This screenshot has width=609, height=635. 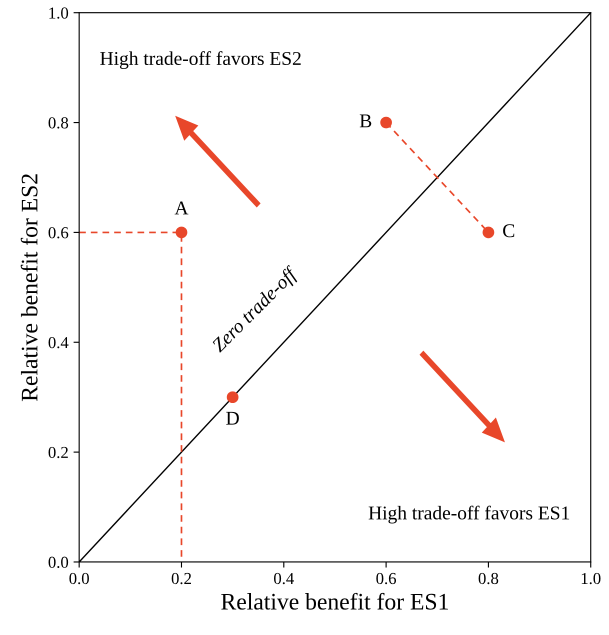 I want to click on y-tick-label: 1.0, so click(x=58, y=13).